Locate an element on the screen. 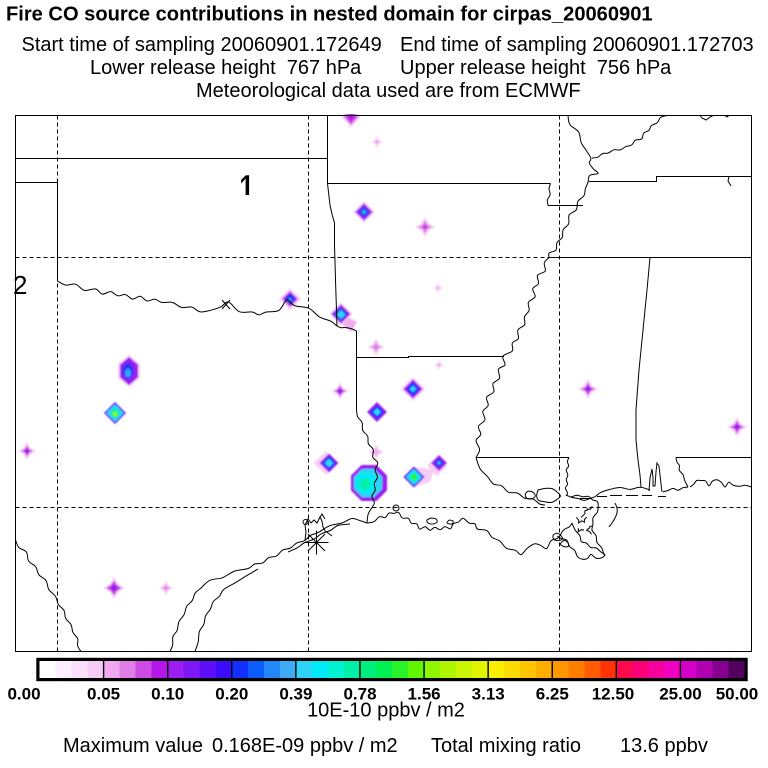 Image resolution: width=768 pixels, height=768 pixels. svg-text: 6.25 is located at coordinates (552, 694).